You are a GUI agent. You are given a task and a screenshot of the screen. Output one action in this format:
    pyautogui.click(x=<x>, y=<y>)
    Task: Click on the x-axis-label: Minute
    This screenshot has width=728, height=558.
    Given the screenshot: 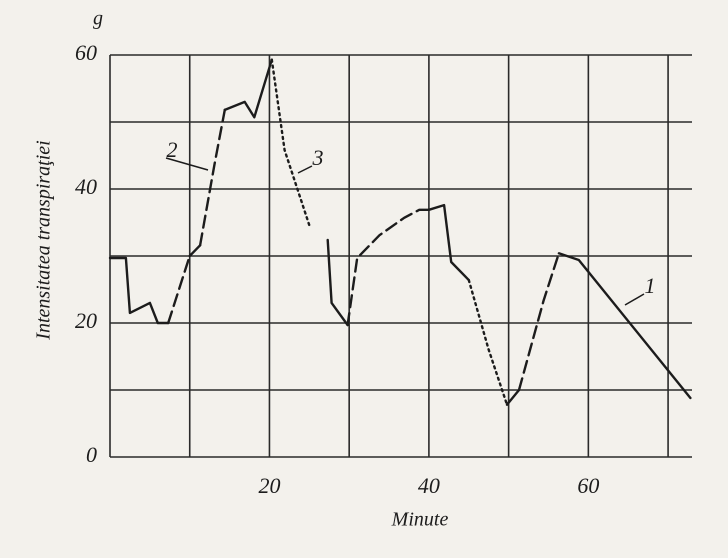 What is the action you would take?
    pyautogui.click(x=420, y=520)
    